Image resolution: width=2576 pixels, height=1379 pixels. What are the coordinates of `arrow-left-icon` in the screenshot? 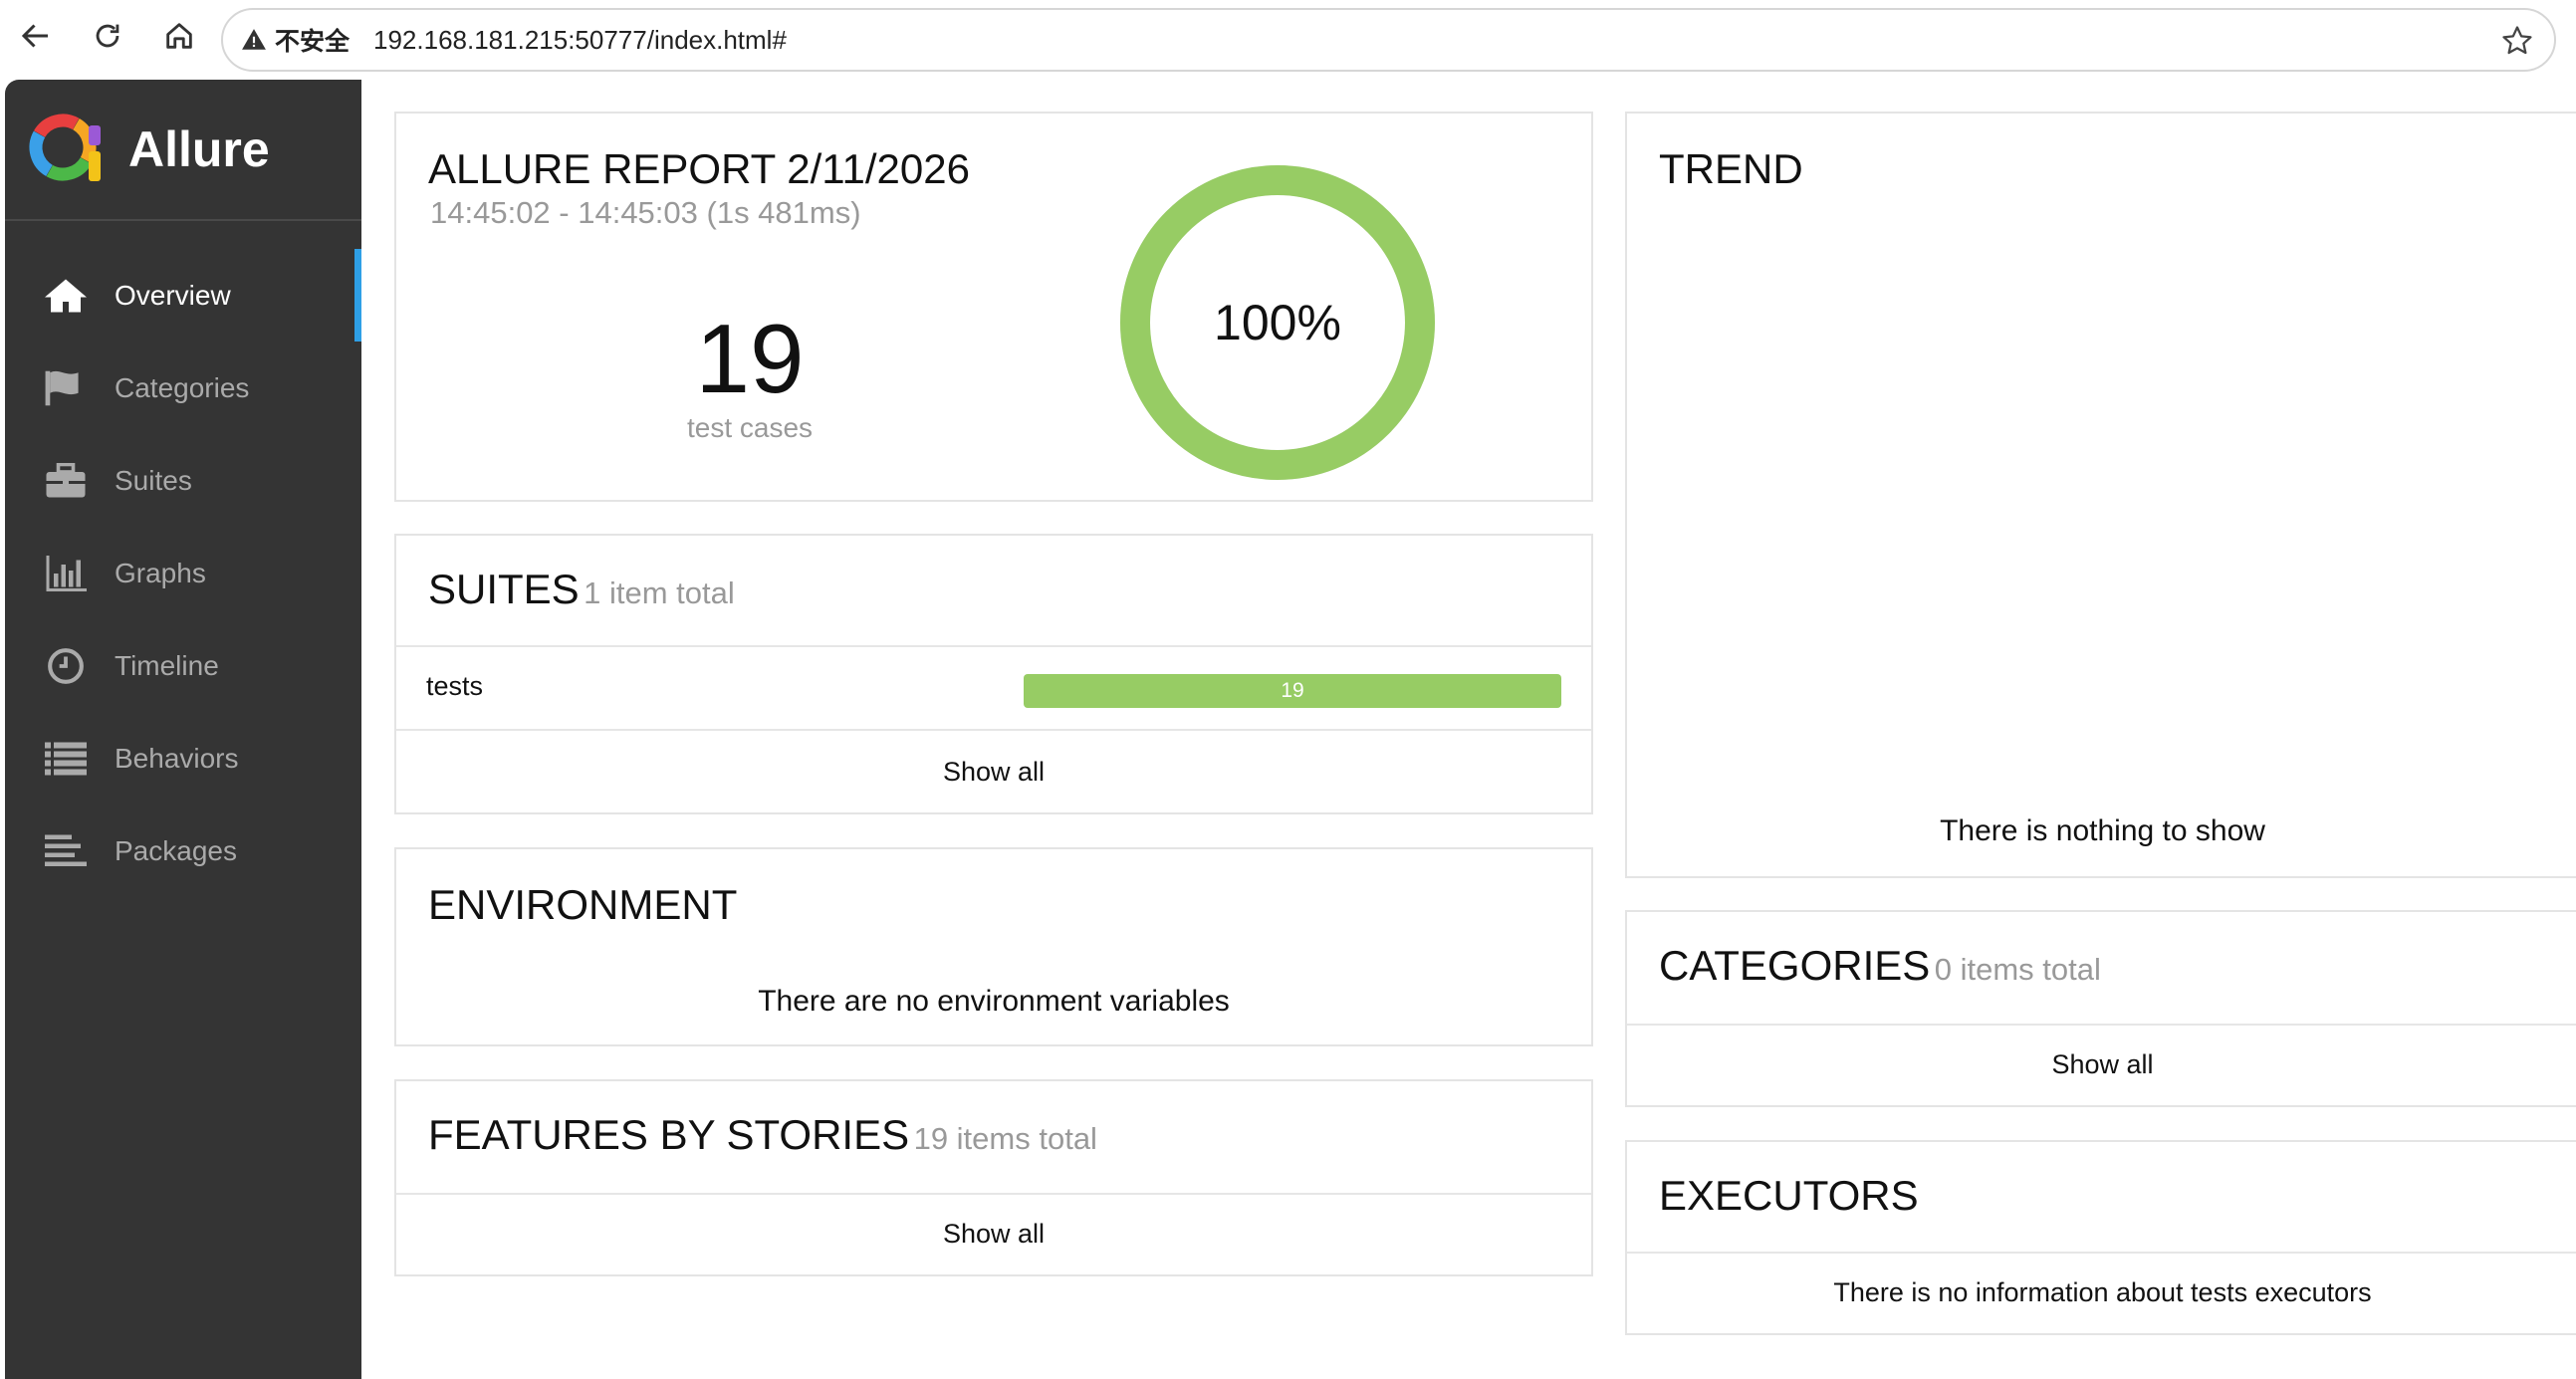 It's located at (36, 38).